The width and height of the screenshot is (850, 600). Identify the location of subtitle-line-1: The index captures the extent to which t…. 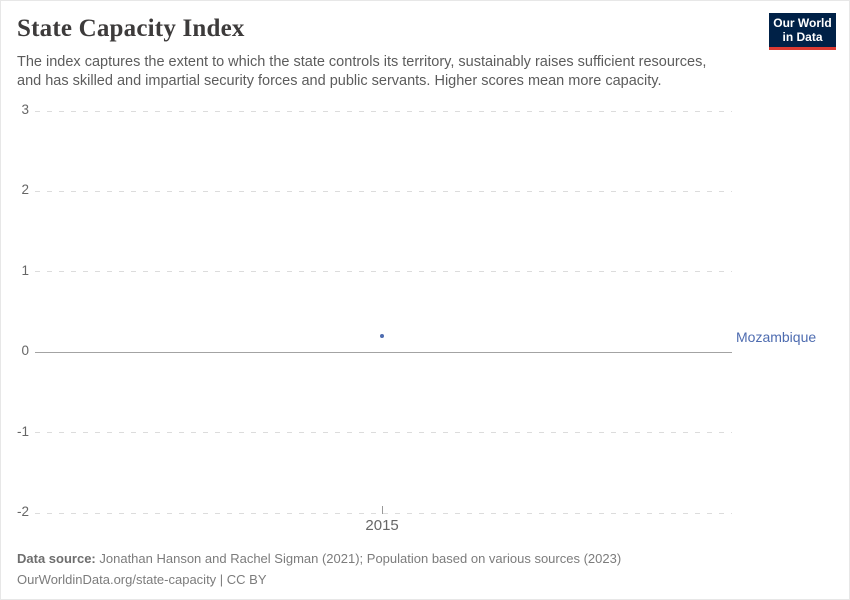
(362, 62).